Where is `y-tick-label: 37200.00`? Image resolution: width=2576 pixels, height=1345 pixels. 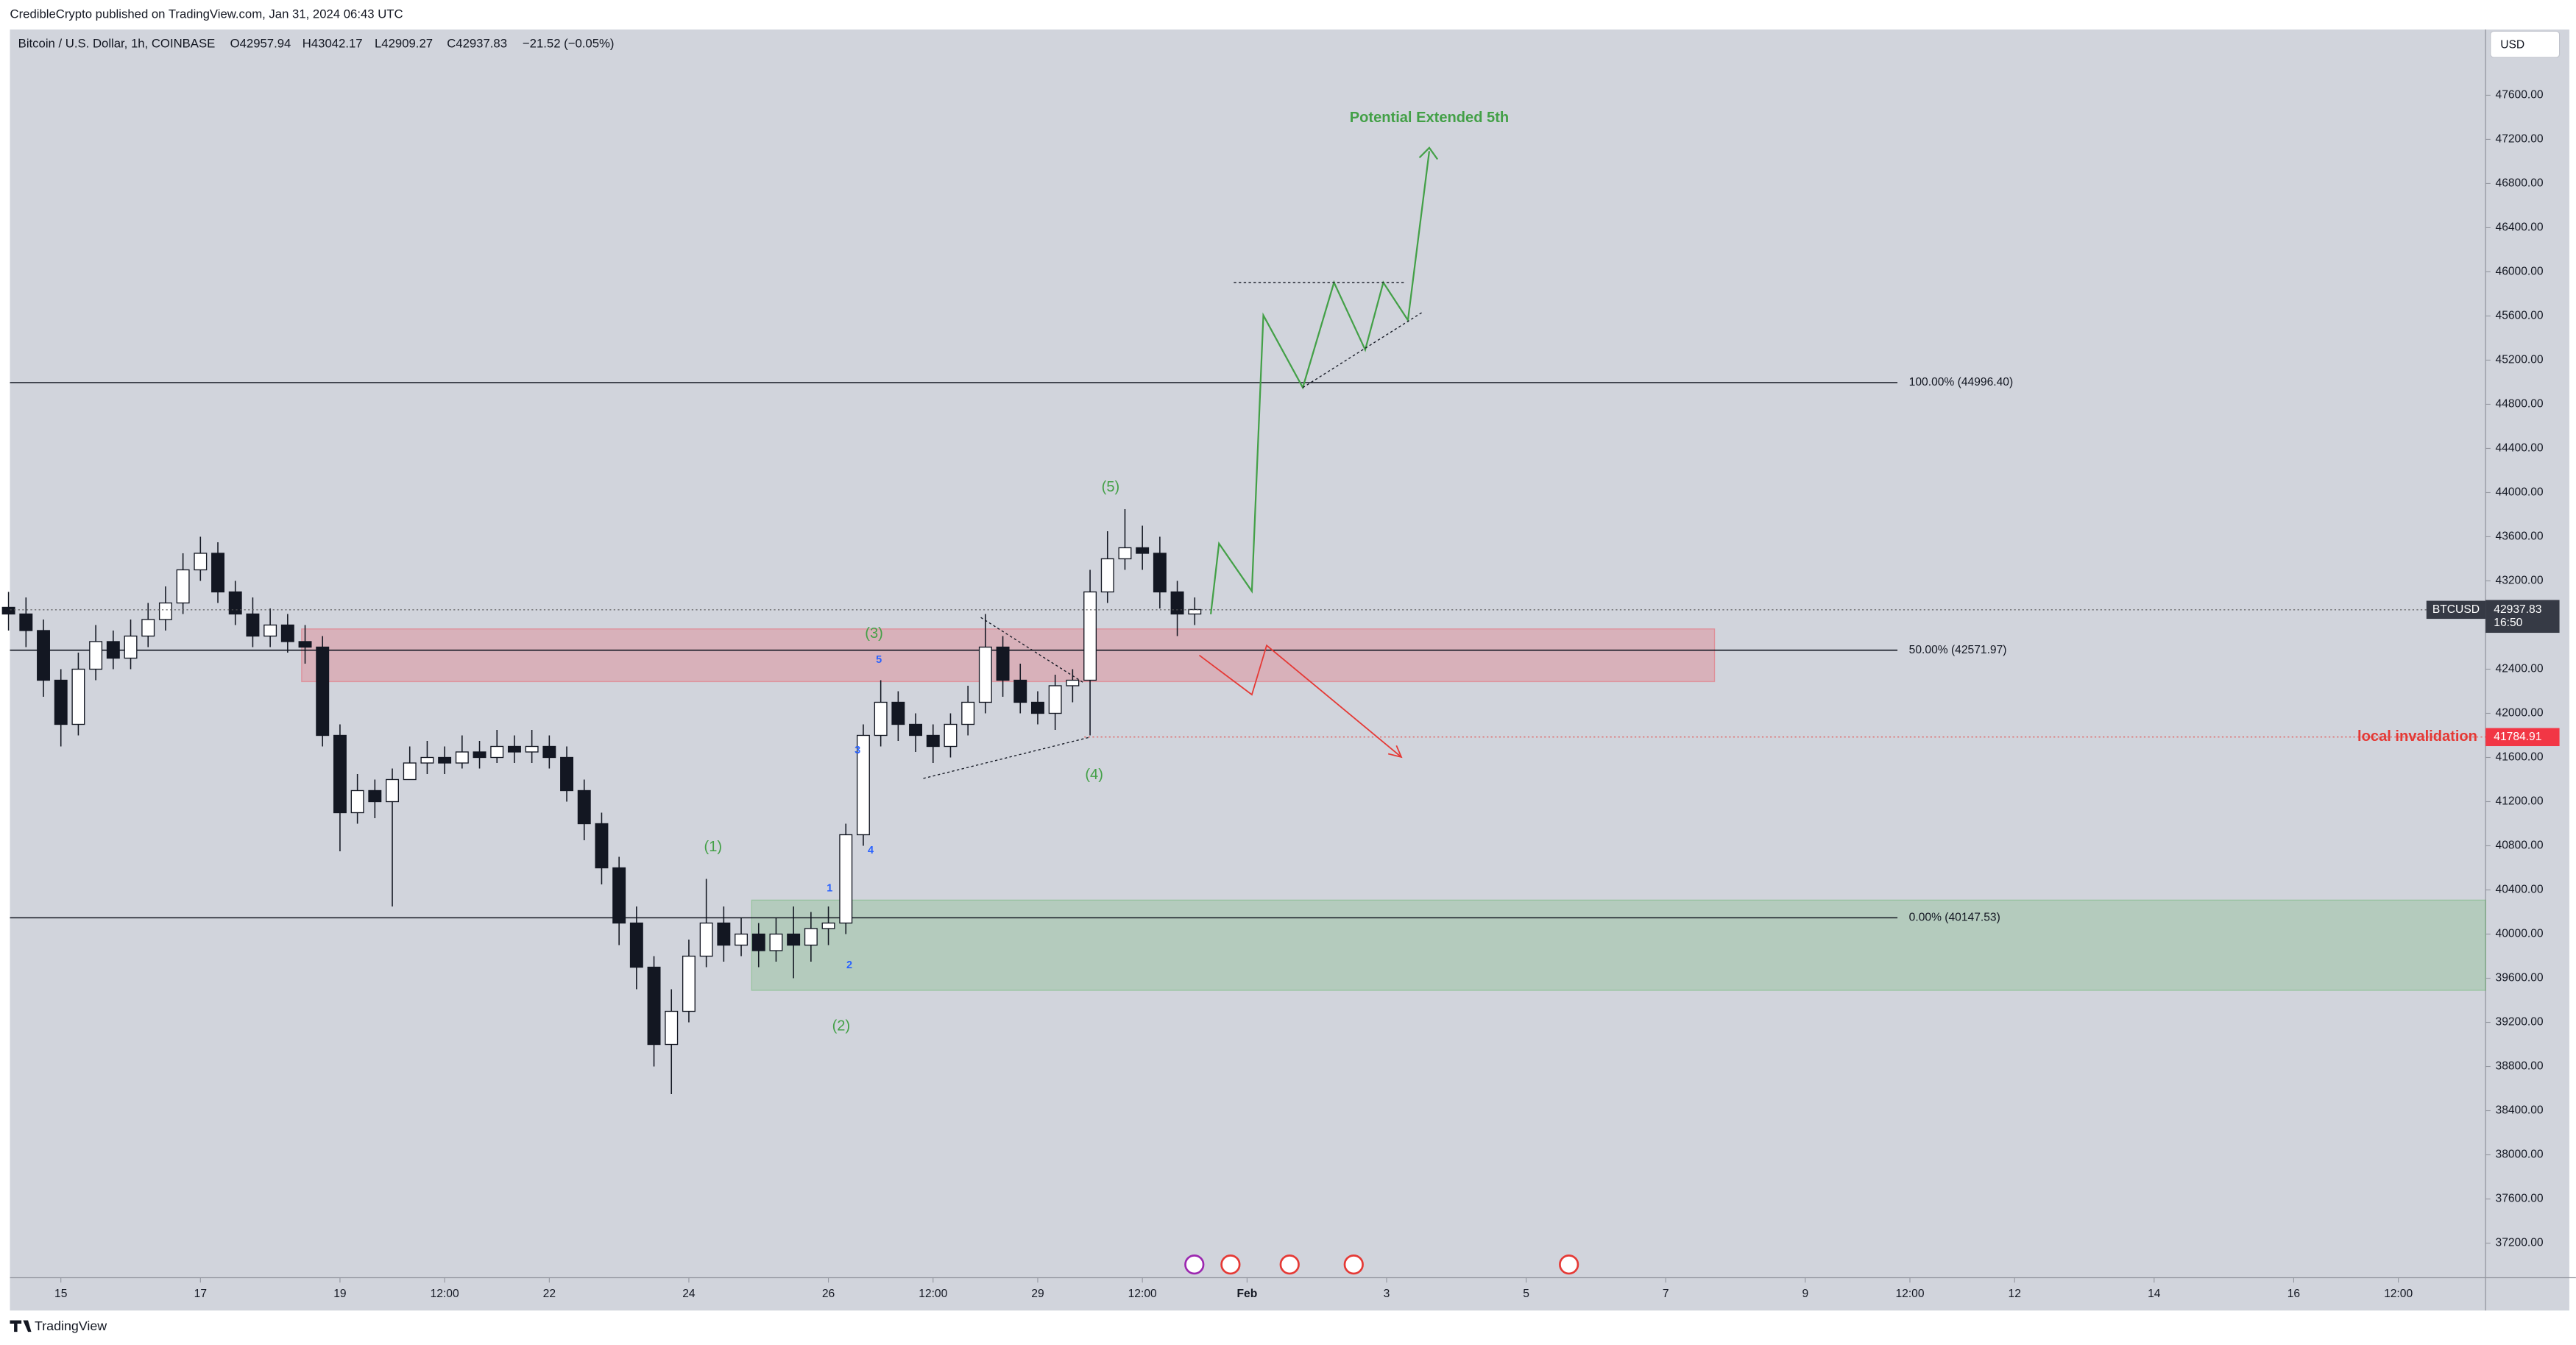
y-tick-label: 37200.00 is located at coordinates (2520, 1243).